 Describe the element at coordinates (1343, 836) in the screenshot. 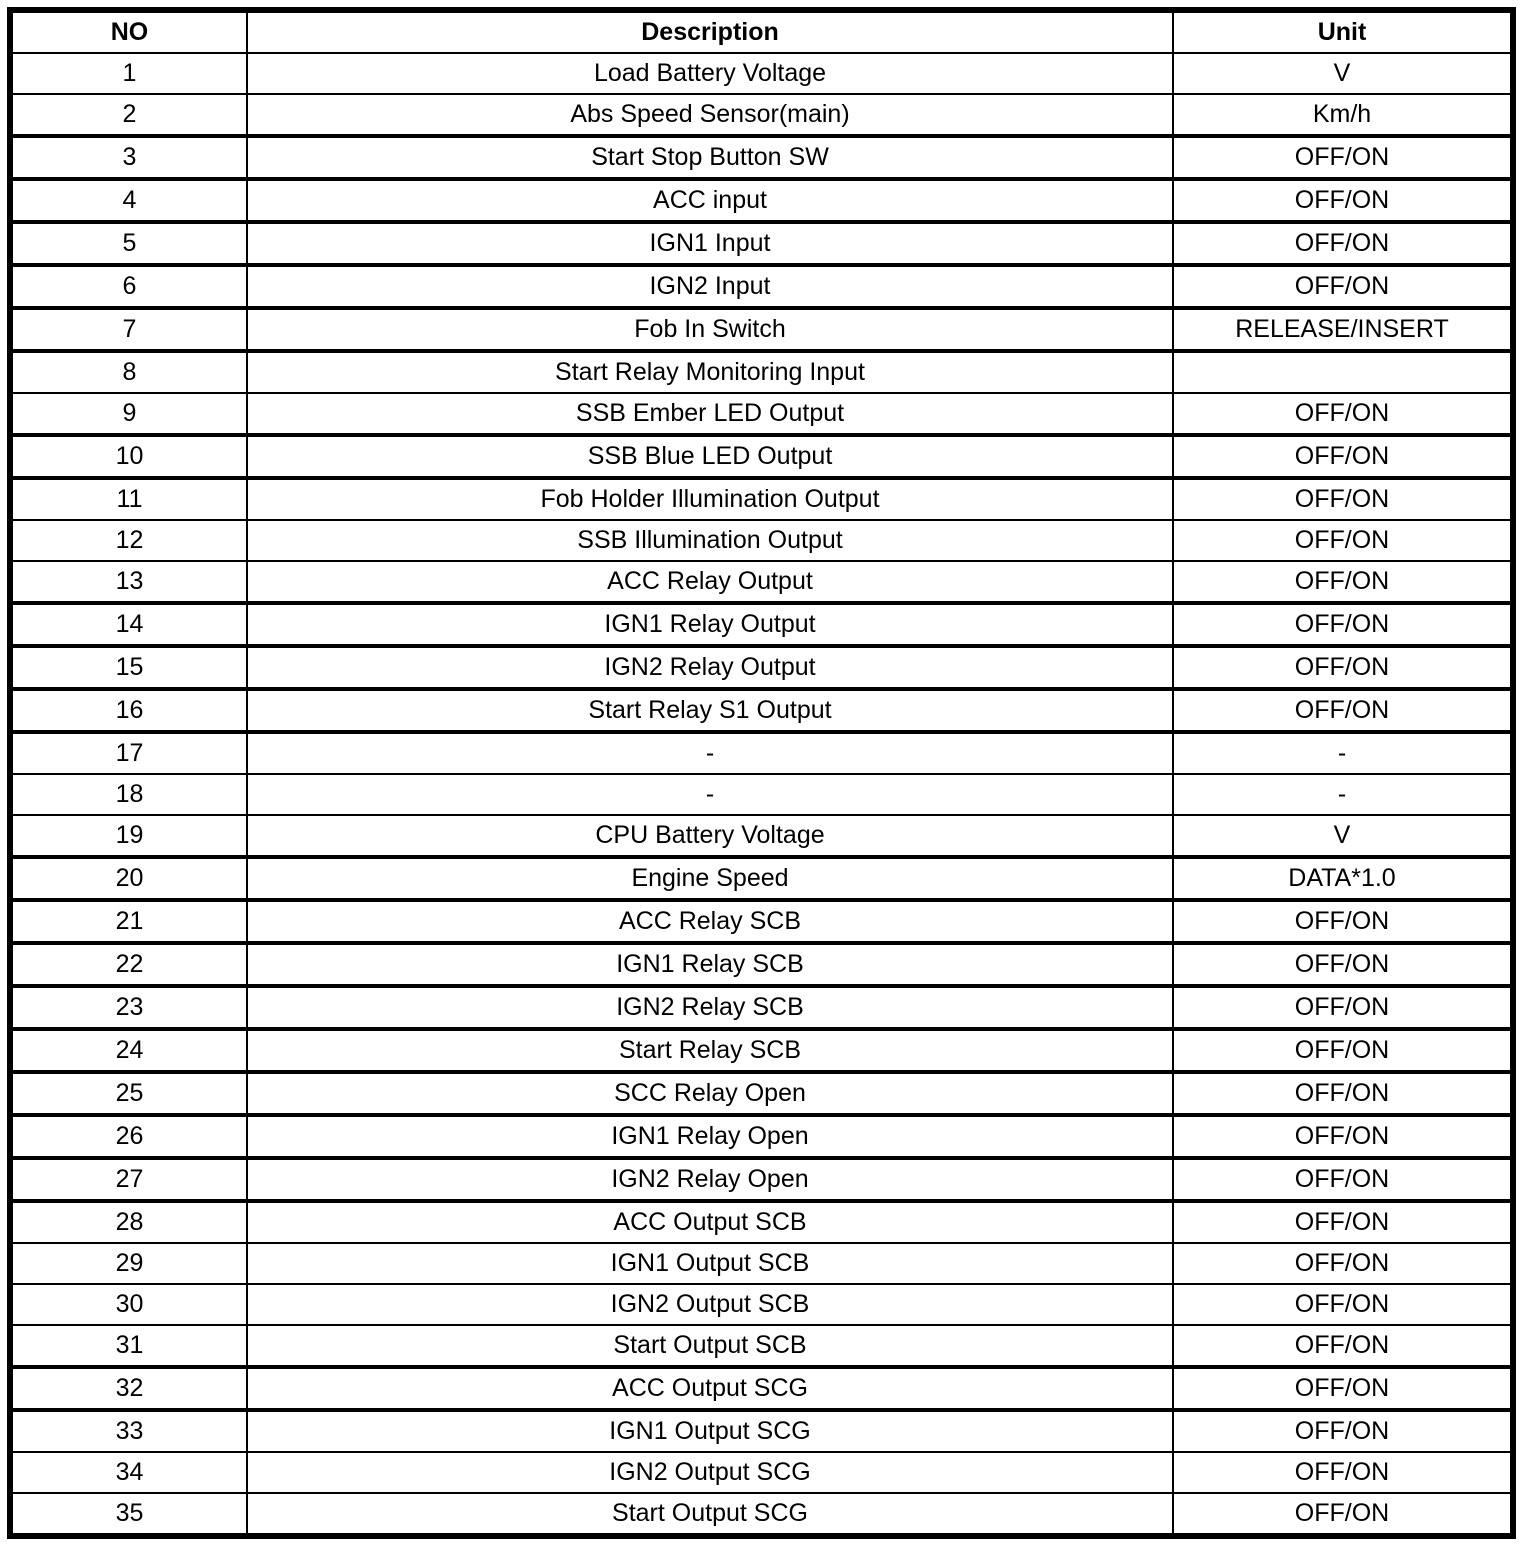

I see `unit-cell: V` at that location.